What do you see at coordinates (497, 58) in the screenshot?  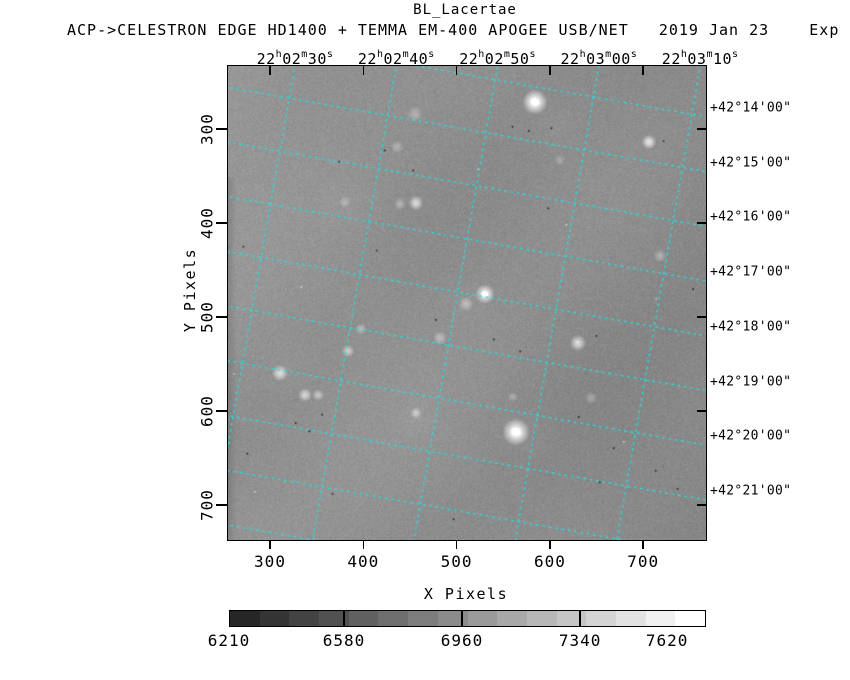 I see `ra-tick-label: 22h02m50s` at bounding box center [497, 58].